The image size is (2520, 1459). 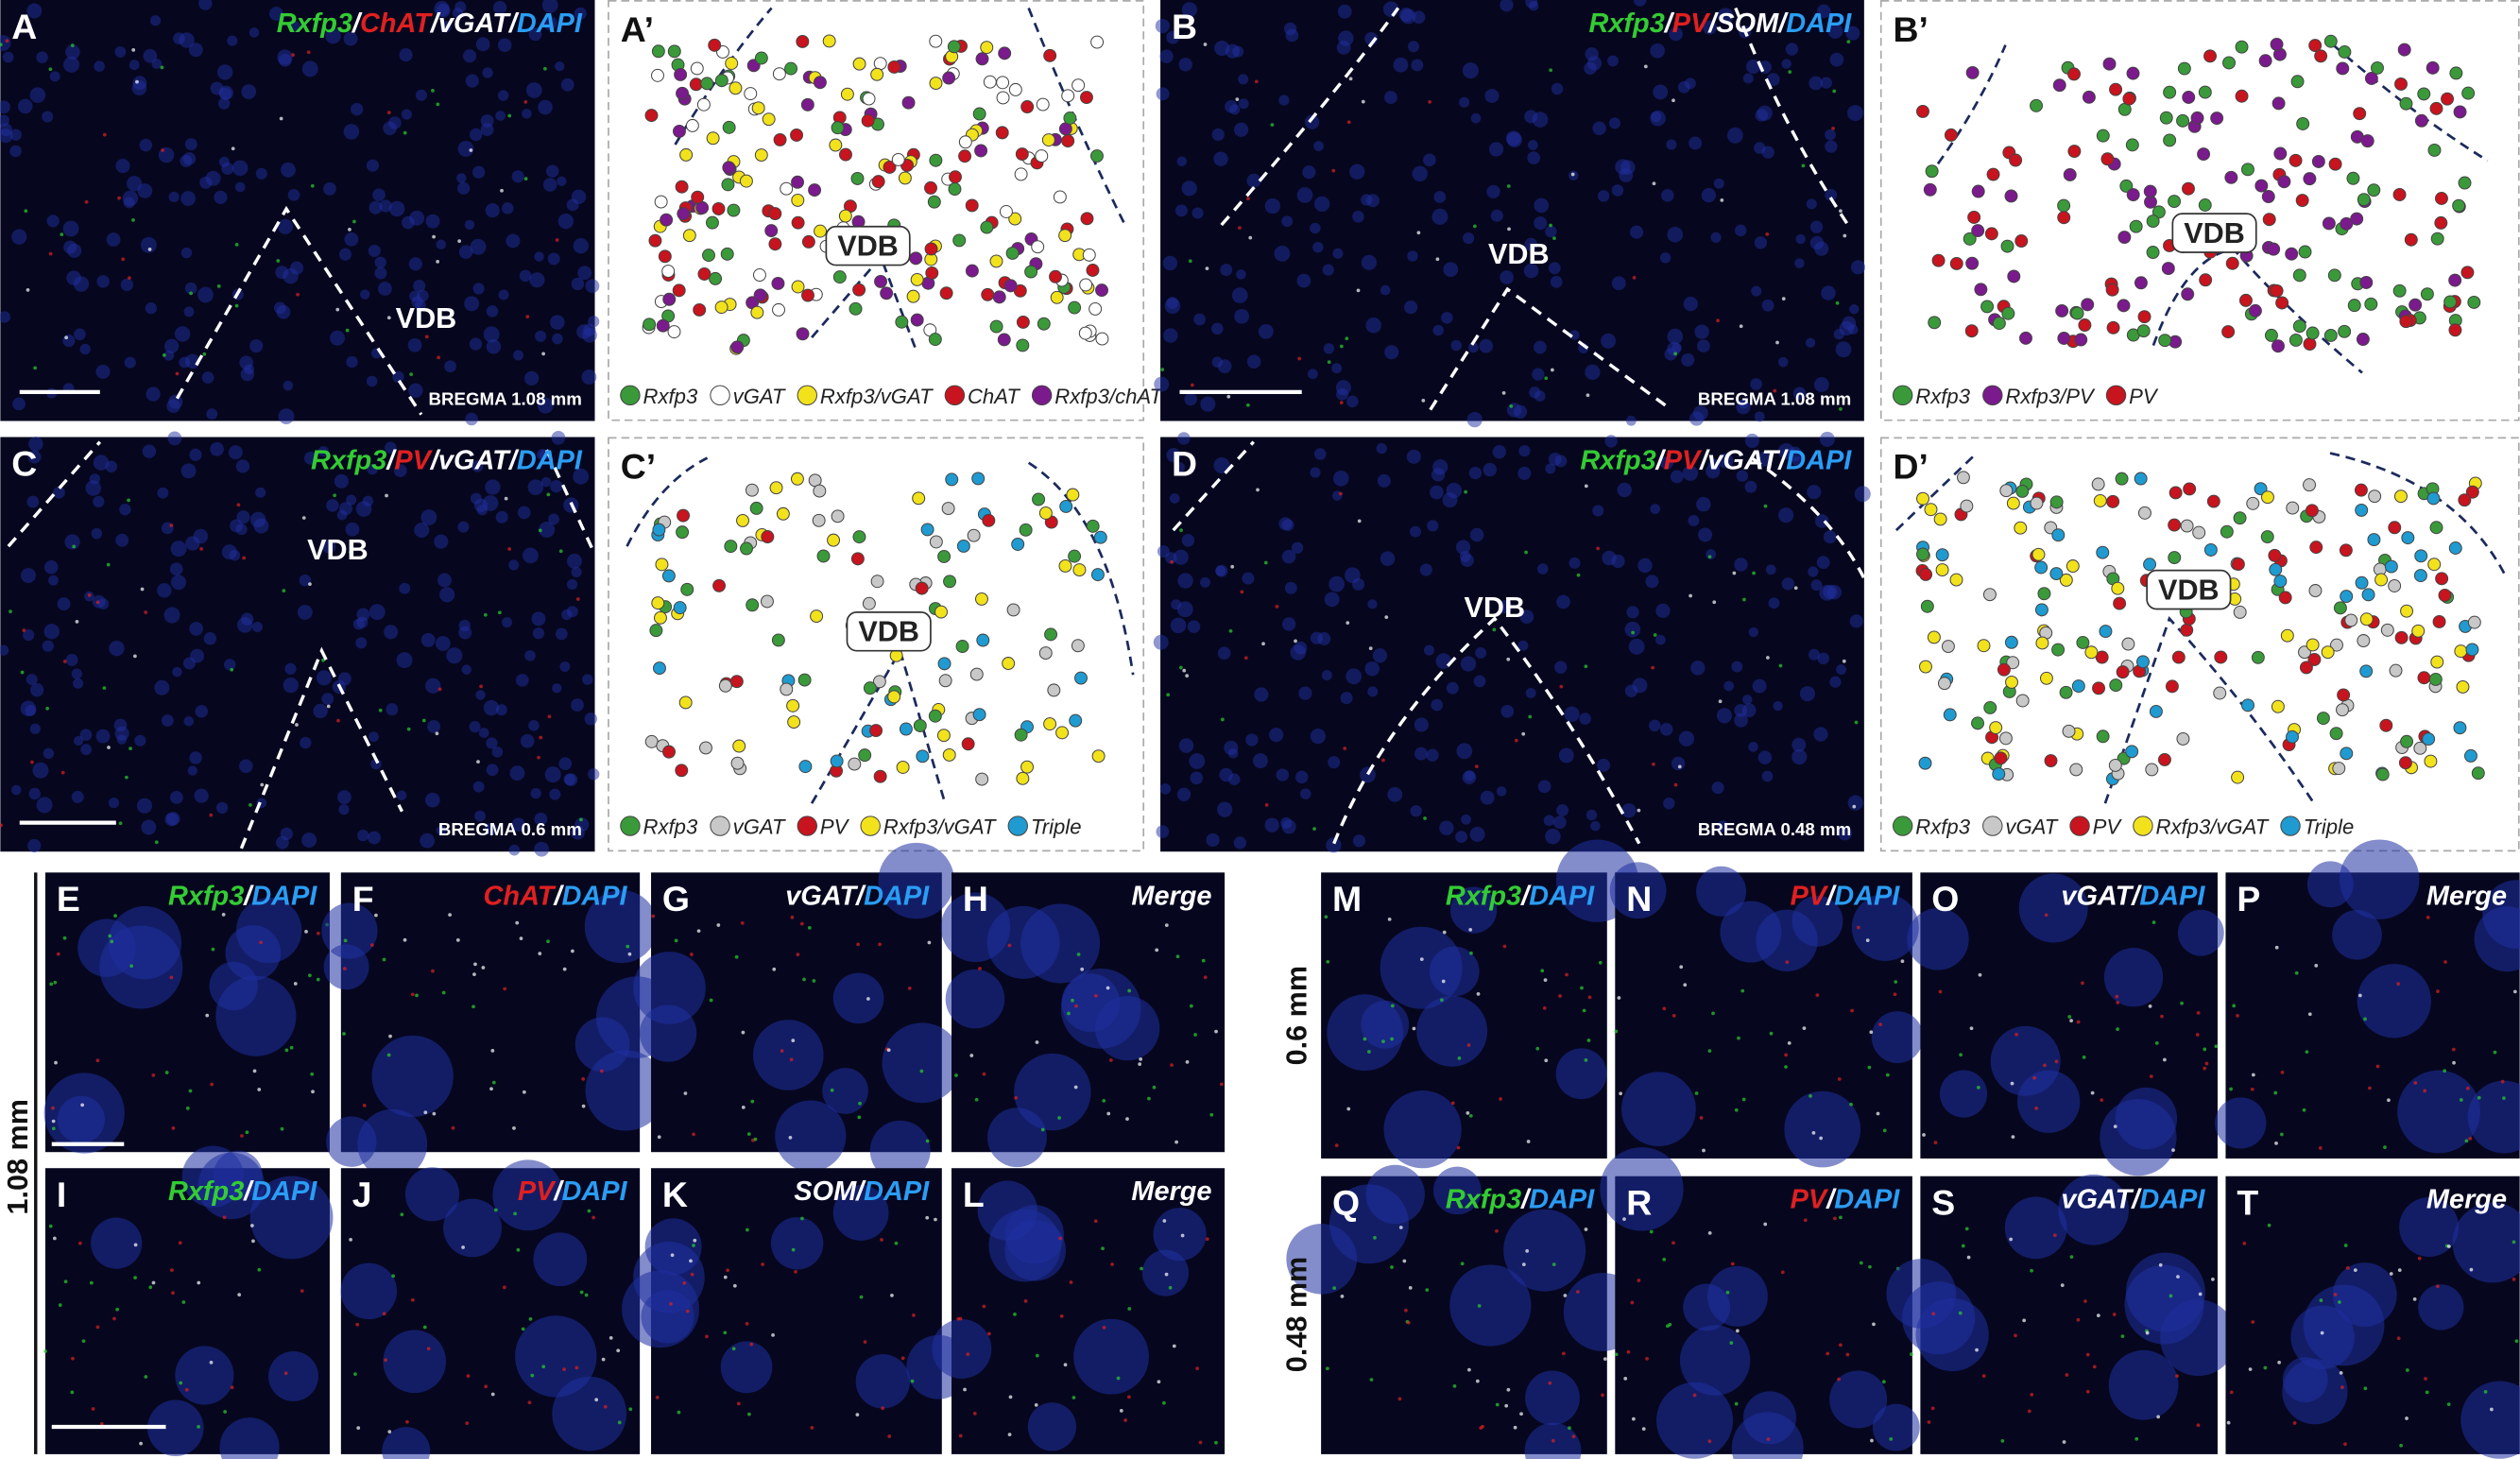 What do you see at coordinates (1669, 24) in the screenshot?
I see `label-part: /` at bounding box center [1669, 24].